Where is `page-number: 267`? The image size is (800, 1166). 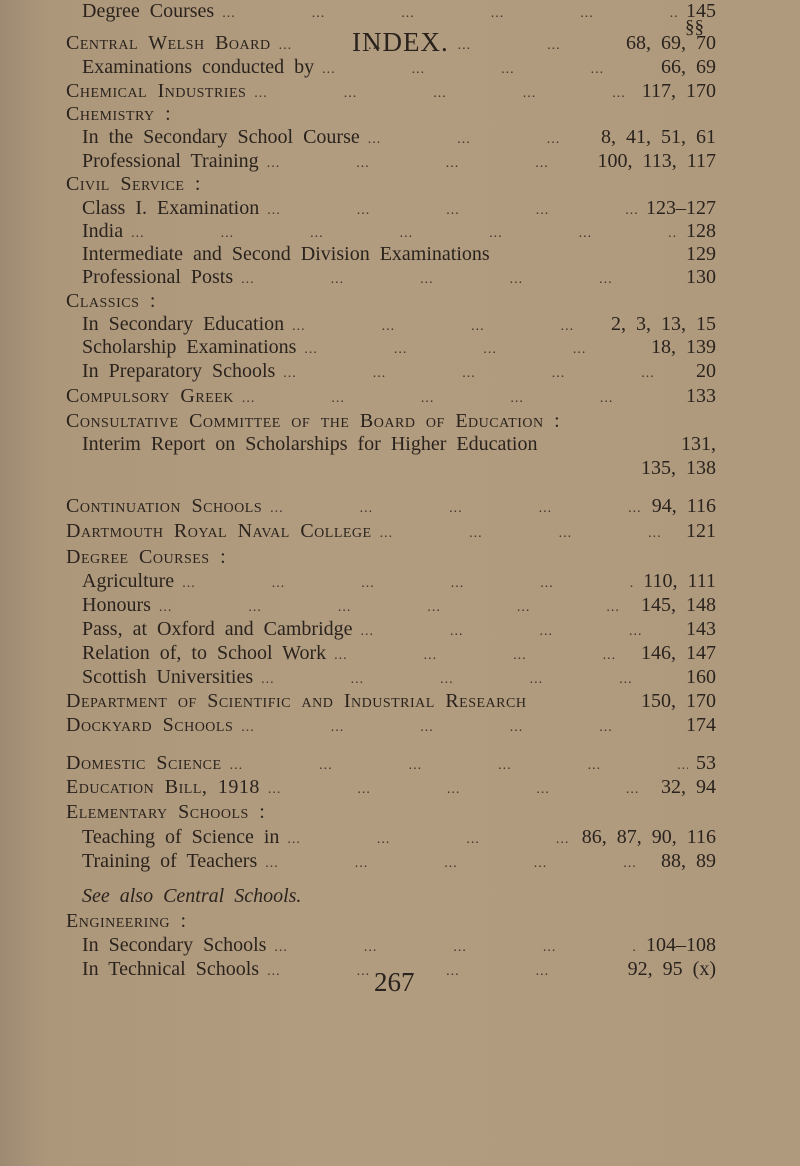 page-number: 267 is located at coordinates (394, 982).